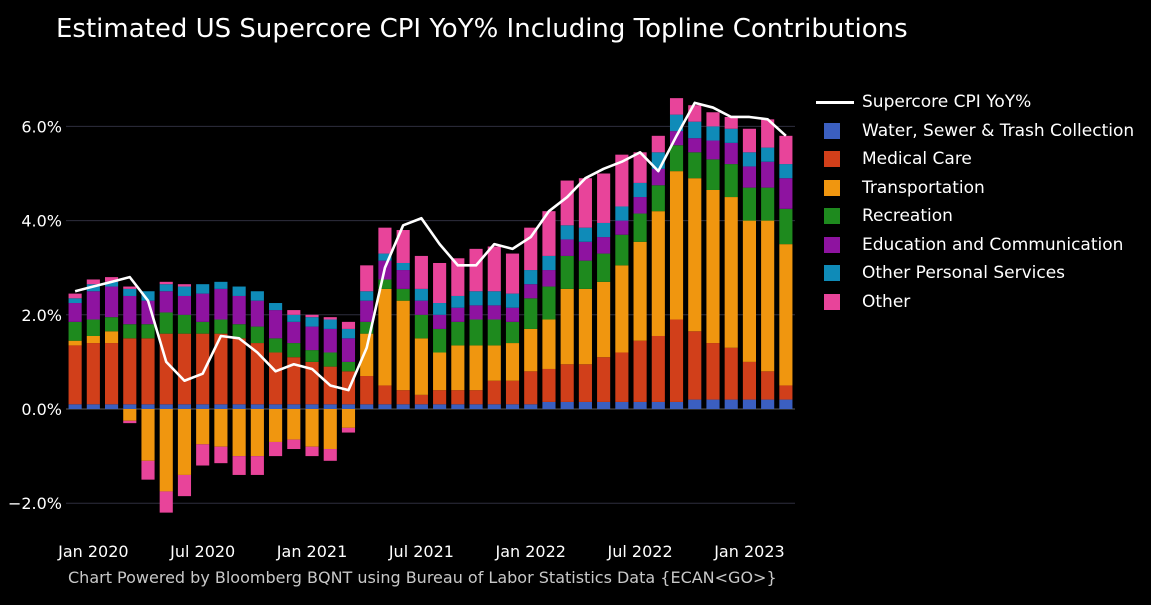 The height and width of the screenshot is (605, 1151). Describe the element at coordinates (981, 245) in the screenshot. I see `legend-item: Education and Communication` at that location.